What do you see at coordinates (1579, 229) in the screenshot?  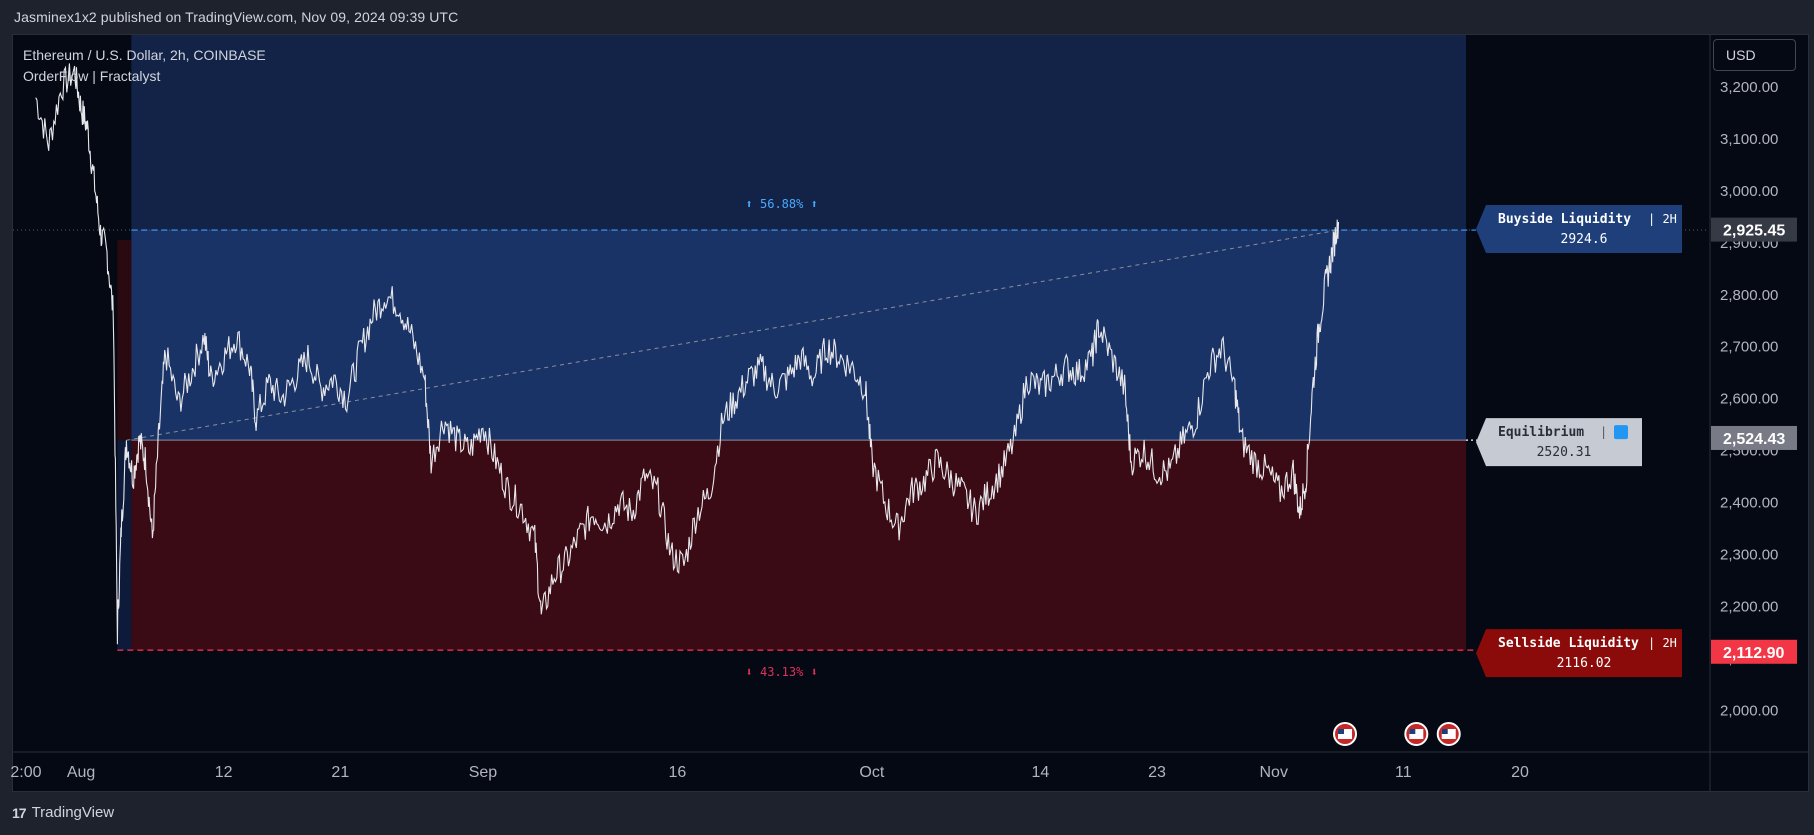 I see `buyside-tag` at bounding box center [1579, 229].